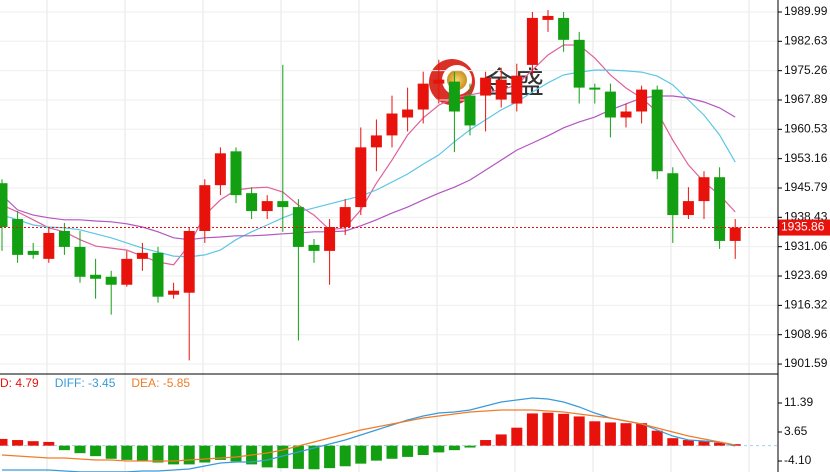 The image size is (830, 472). What do you see at coordinates (806, 70) in the screenshot?
I see `y-tick-label: 1975.26` at bounding box center [806, 70].